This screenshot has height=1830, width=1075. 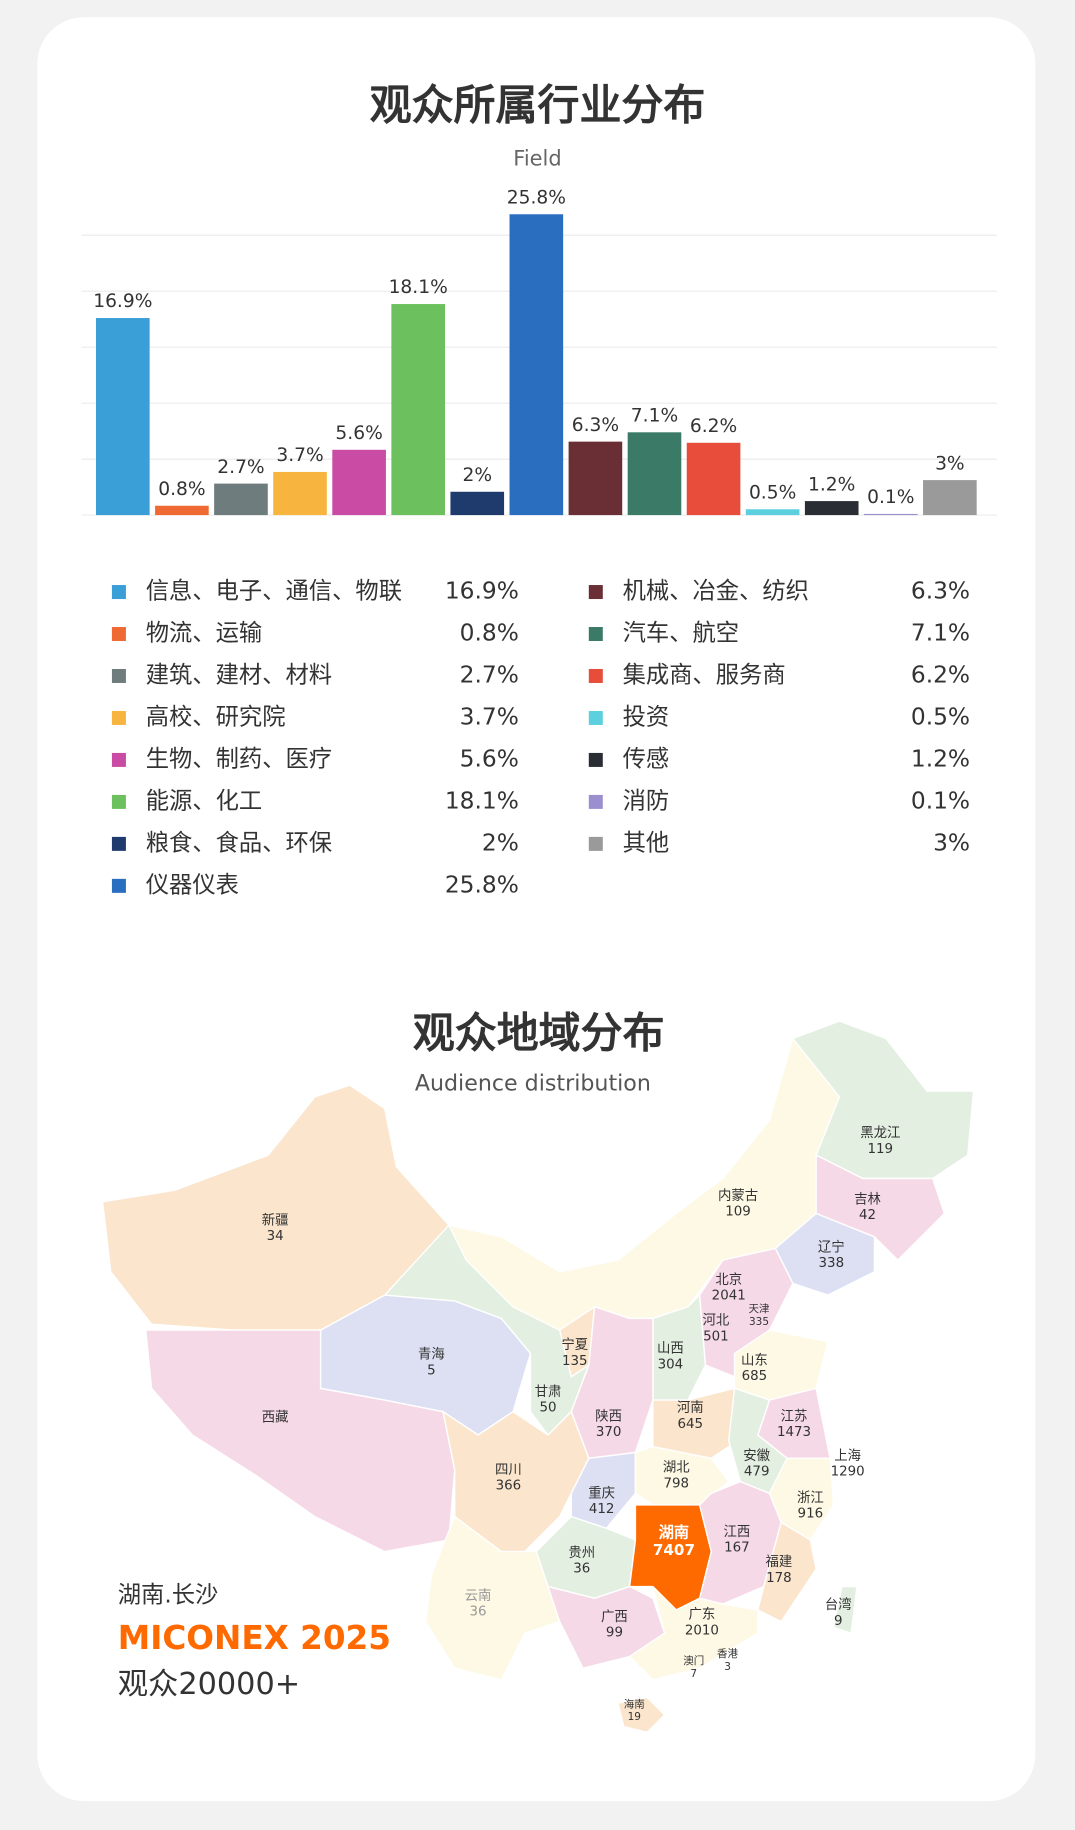 What do you see at coordinates (671, 1364) in the screenshot?
I see `region-value: 304` at bounding box center [671, 1364].